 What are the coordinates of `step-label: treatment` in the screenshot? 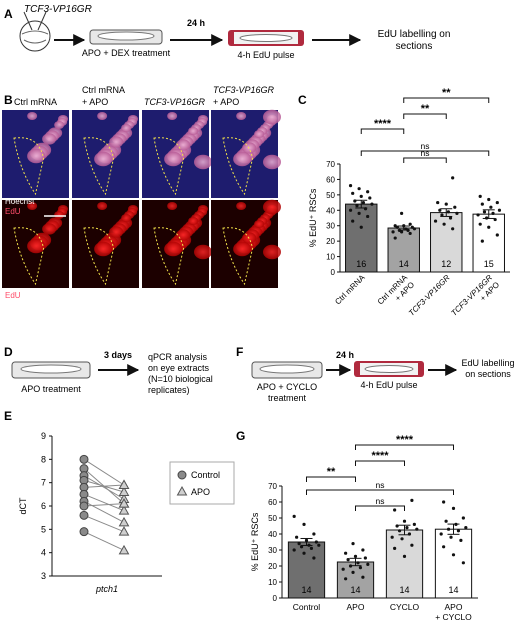 It's located at (287, 398).